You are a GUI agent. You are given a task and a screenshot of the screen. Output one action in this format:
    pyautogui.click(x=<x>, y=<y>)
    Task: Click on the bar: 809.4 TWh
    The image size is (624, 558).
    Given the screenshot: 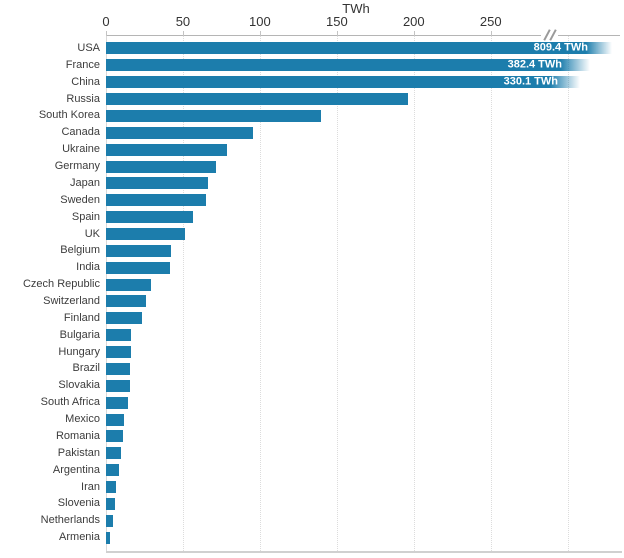 What is the action you would take?
    pyautogui.click(x=359, y=48)
    